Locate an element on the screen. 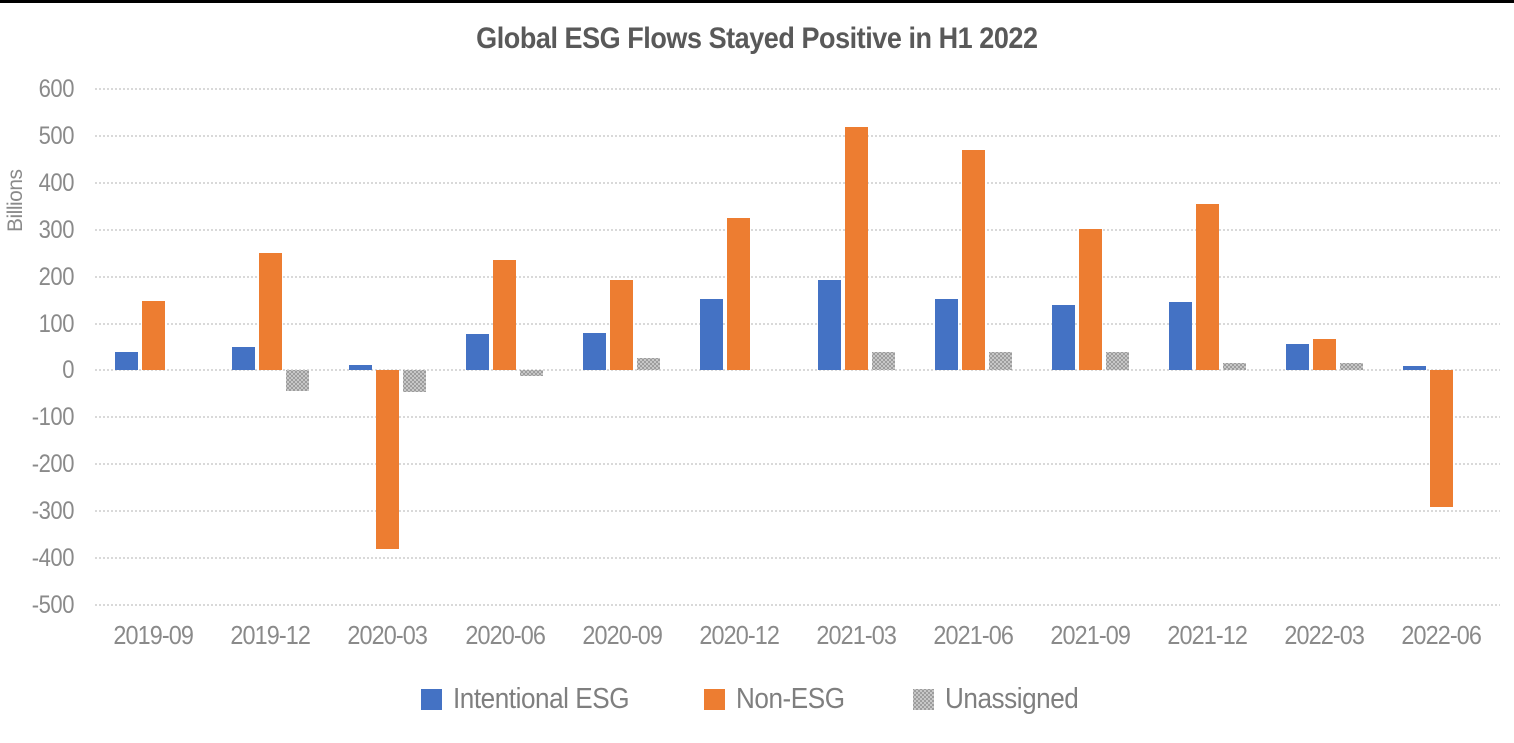 This screenshot has width=1514, height=743. legend-swatch-unassigned is located at coordinates (924, 699).